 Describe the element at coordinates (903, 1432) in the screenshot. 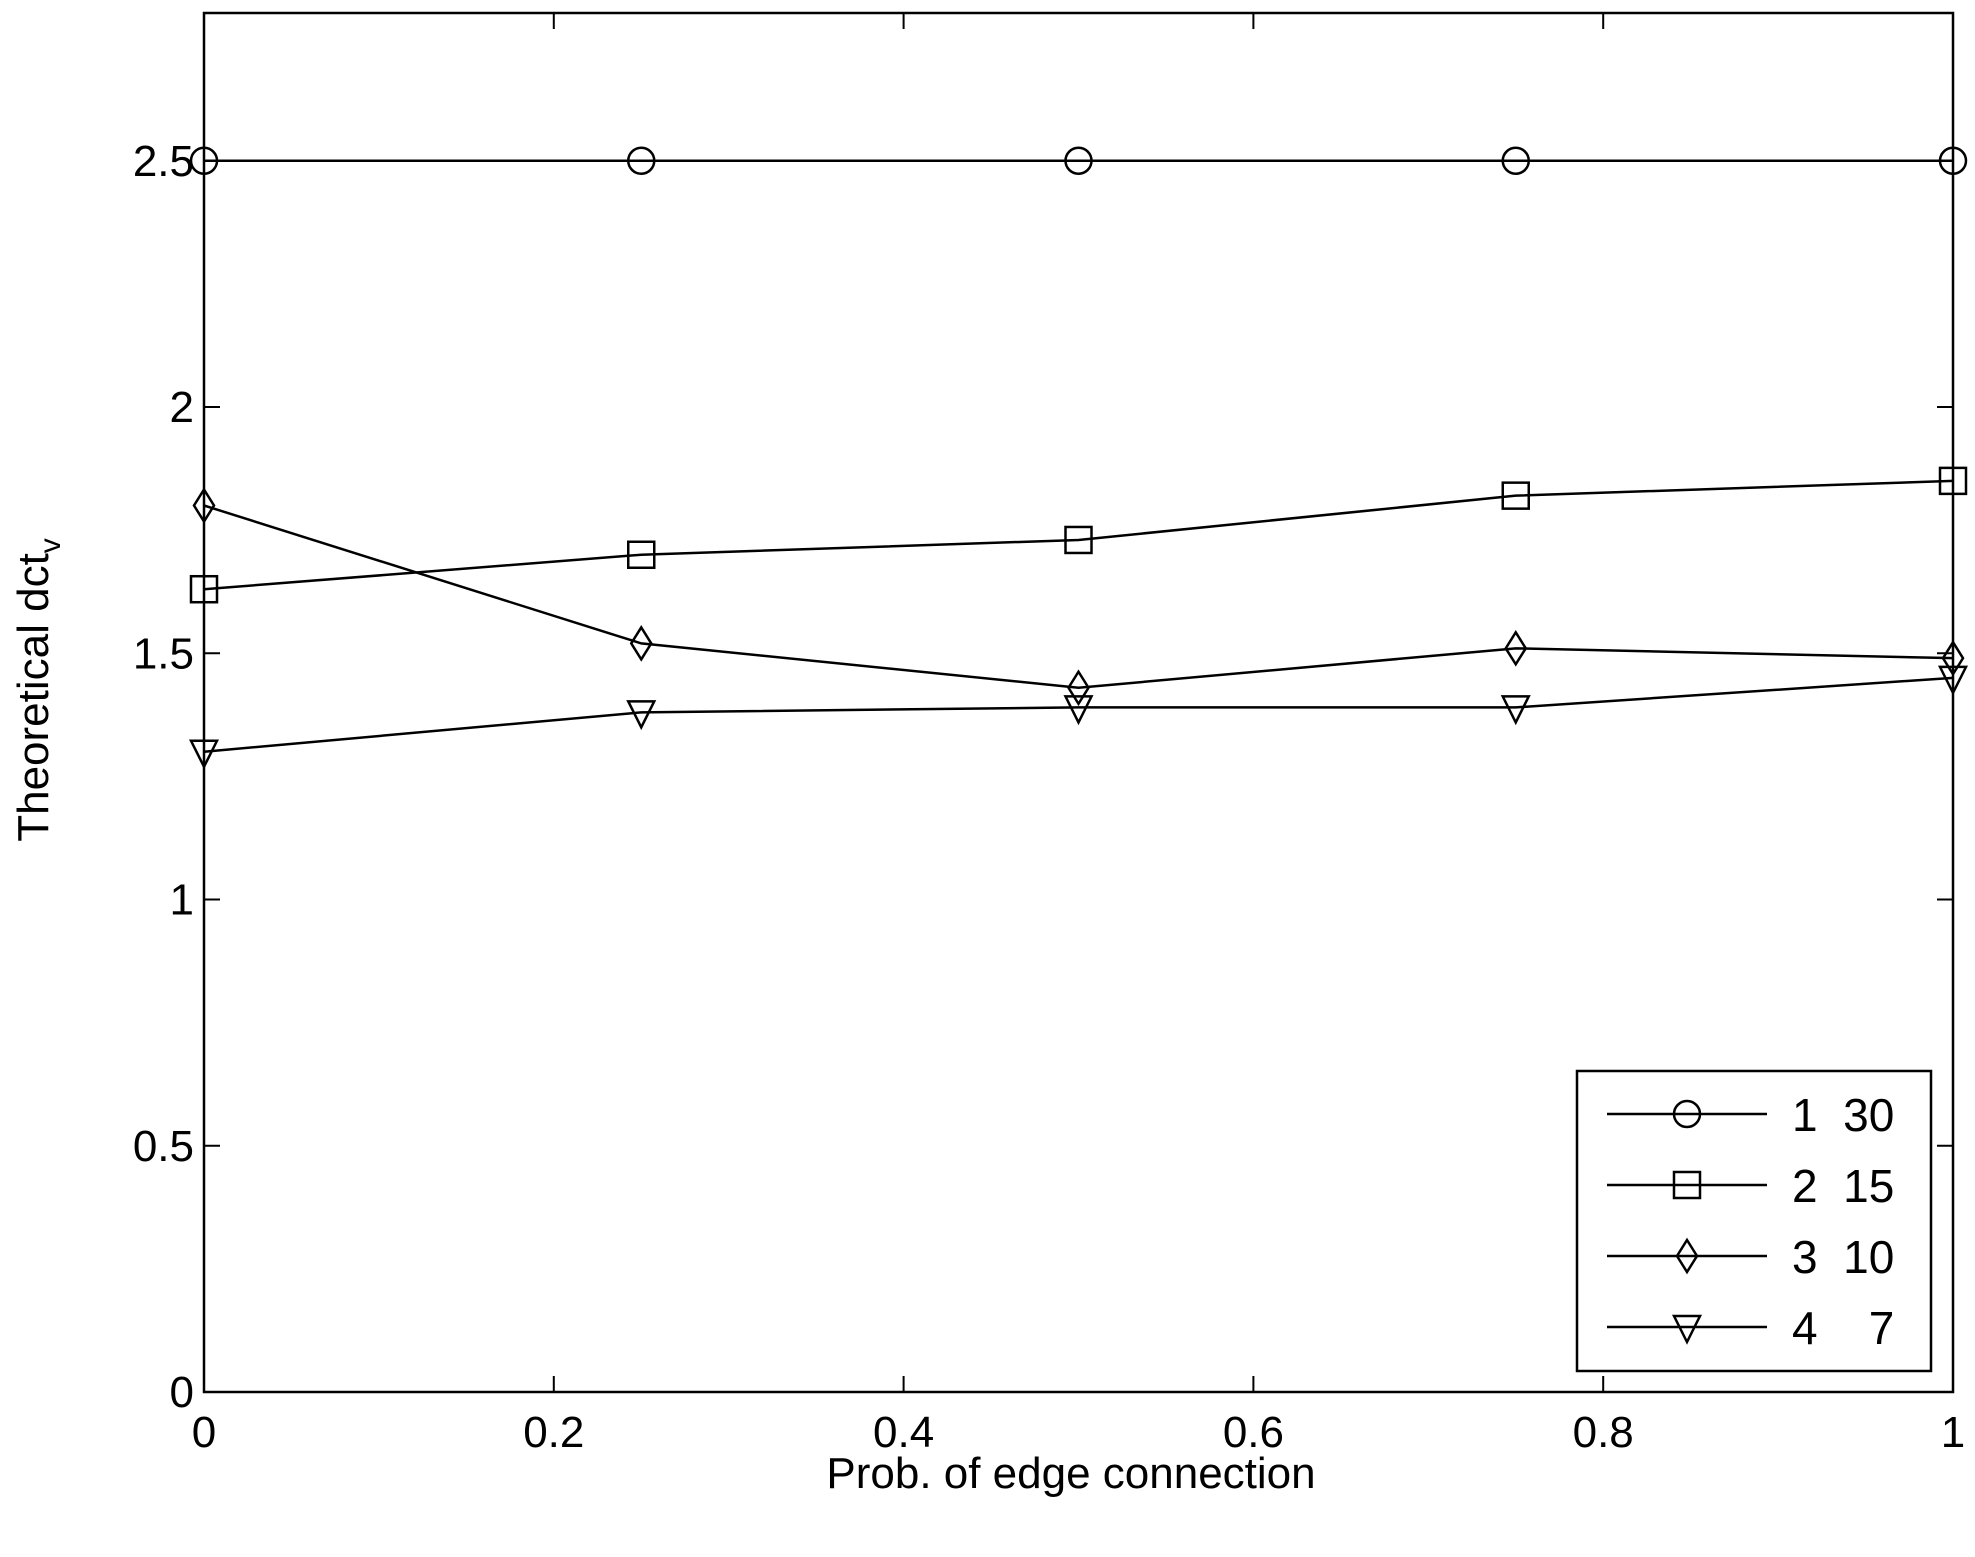

I see `x-tick-label: 0.4` at that location.